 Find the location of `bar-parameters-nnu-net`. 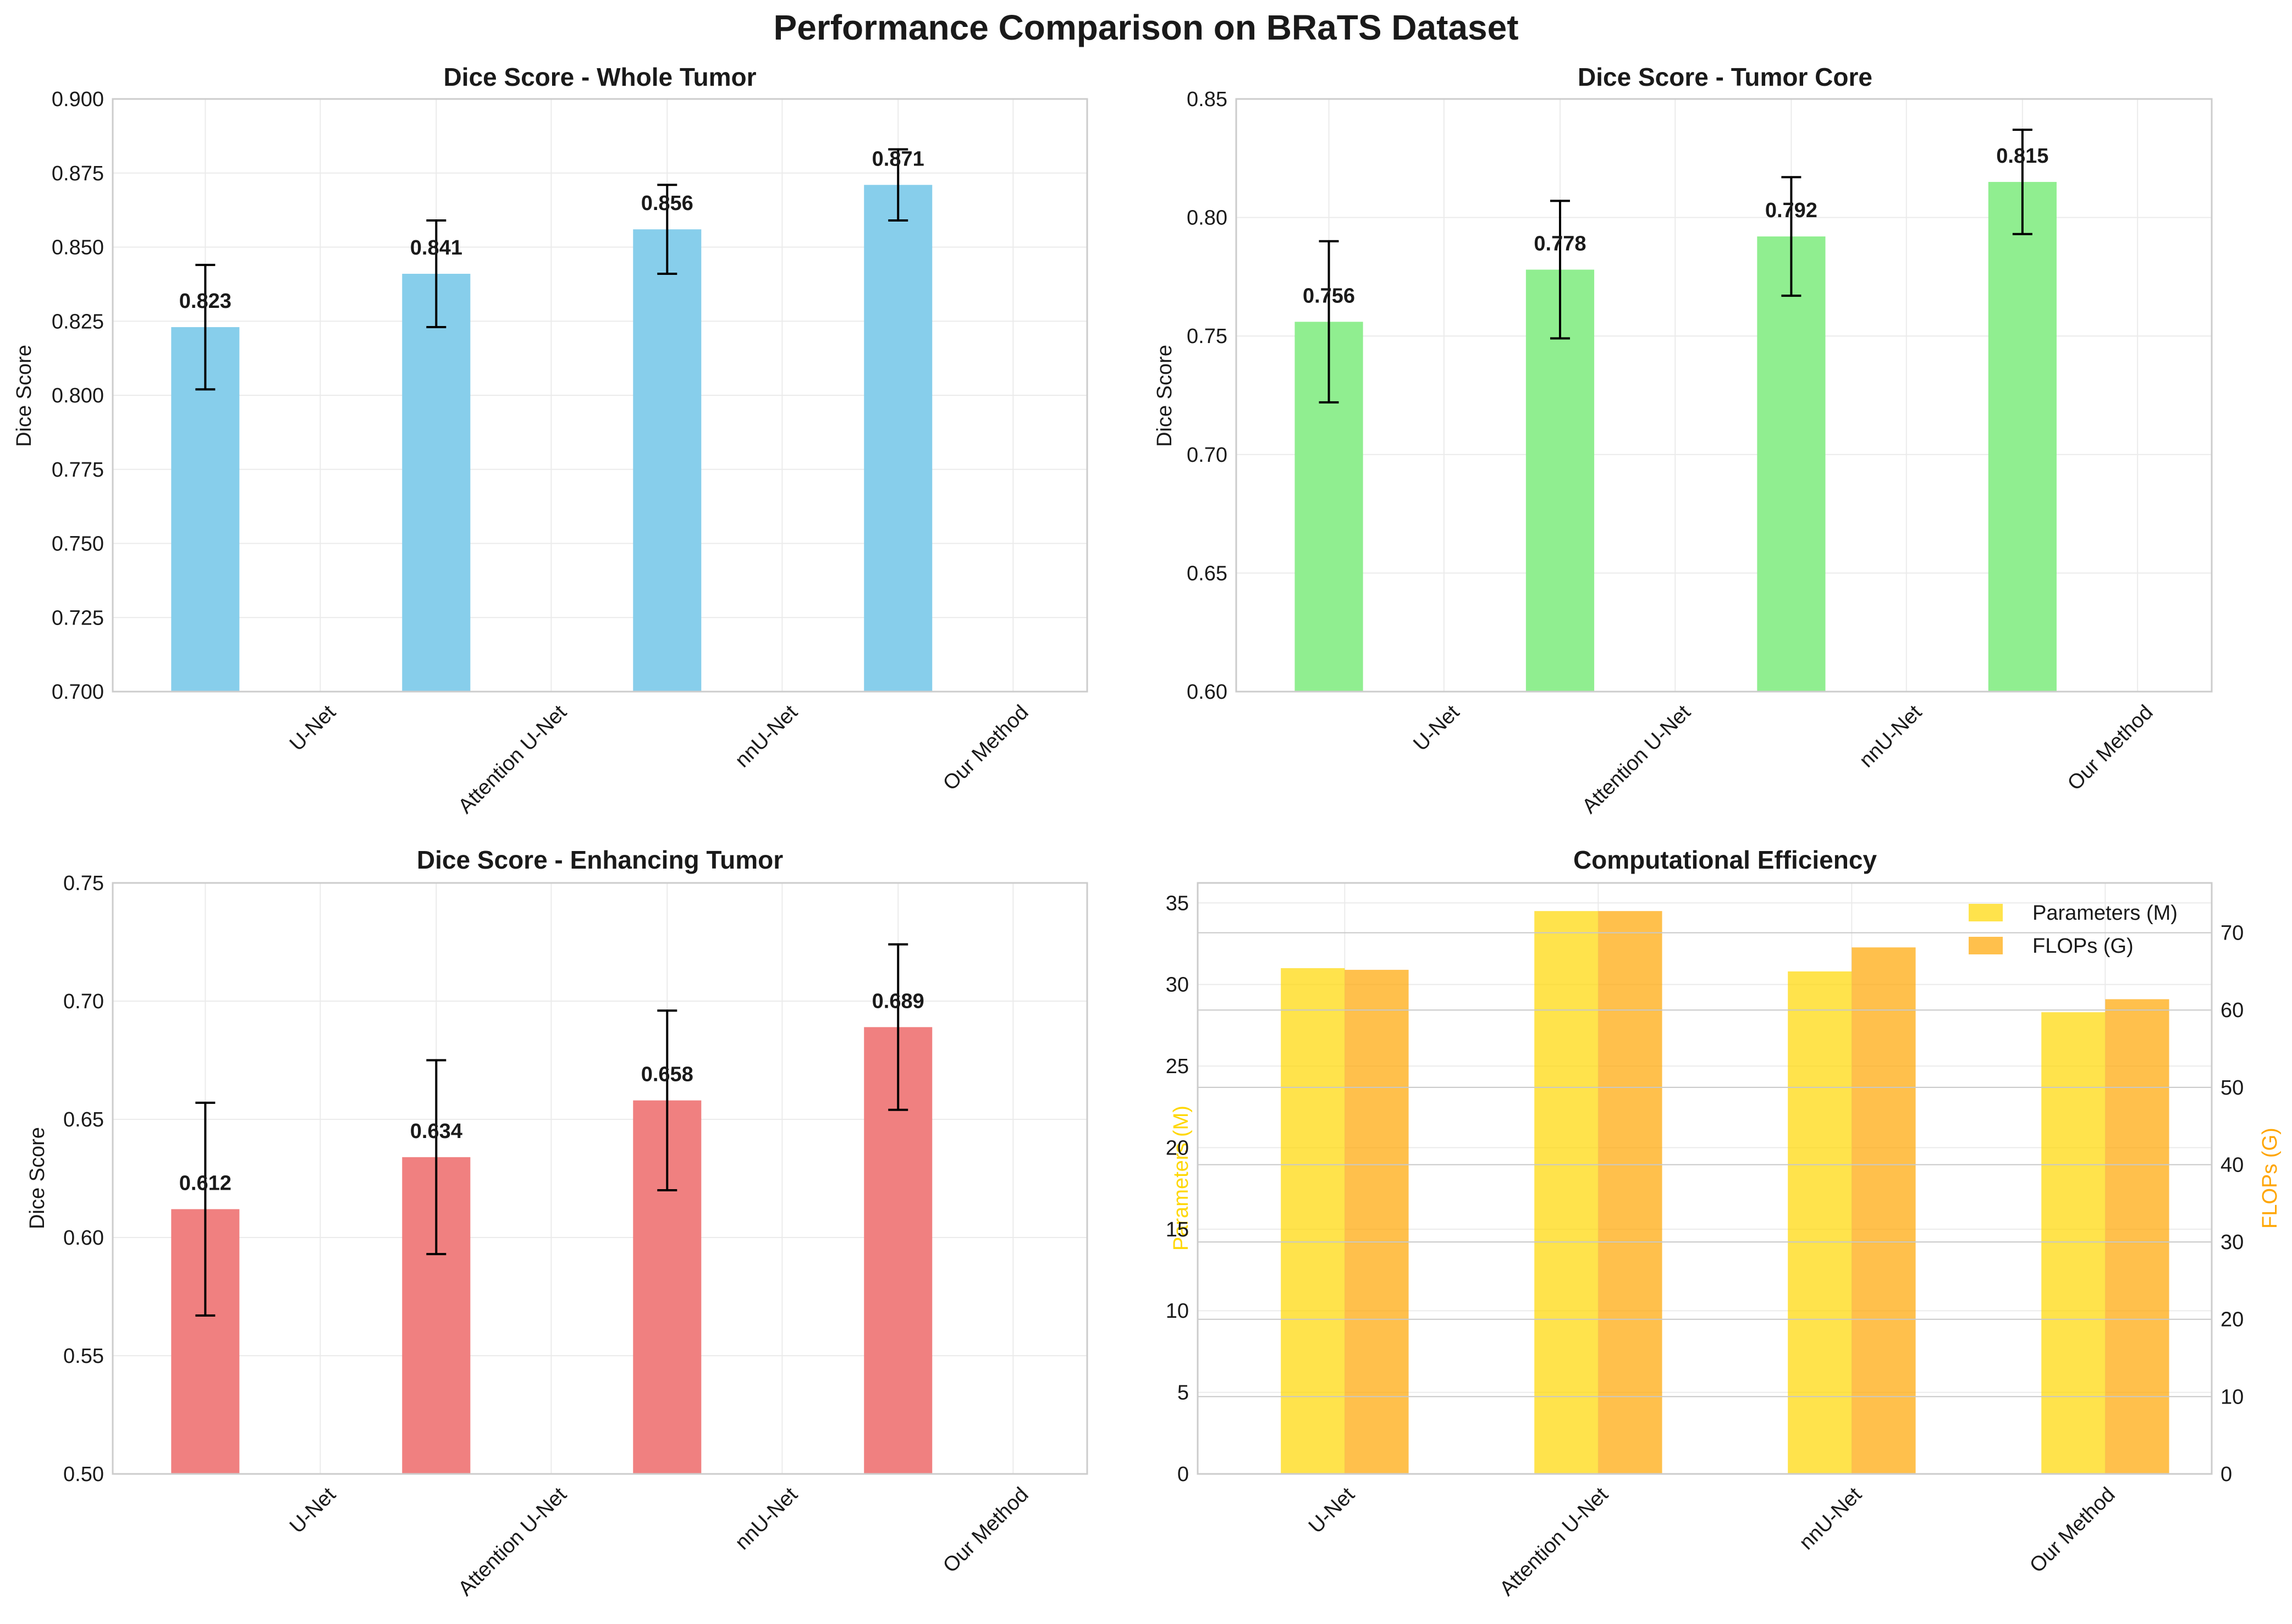

bar-parameters-nnu-net is located at coordinates (1820, 1222).